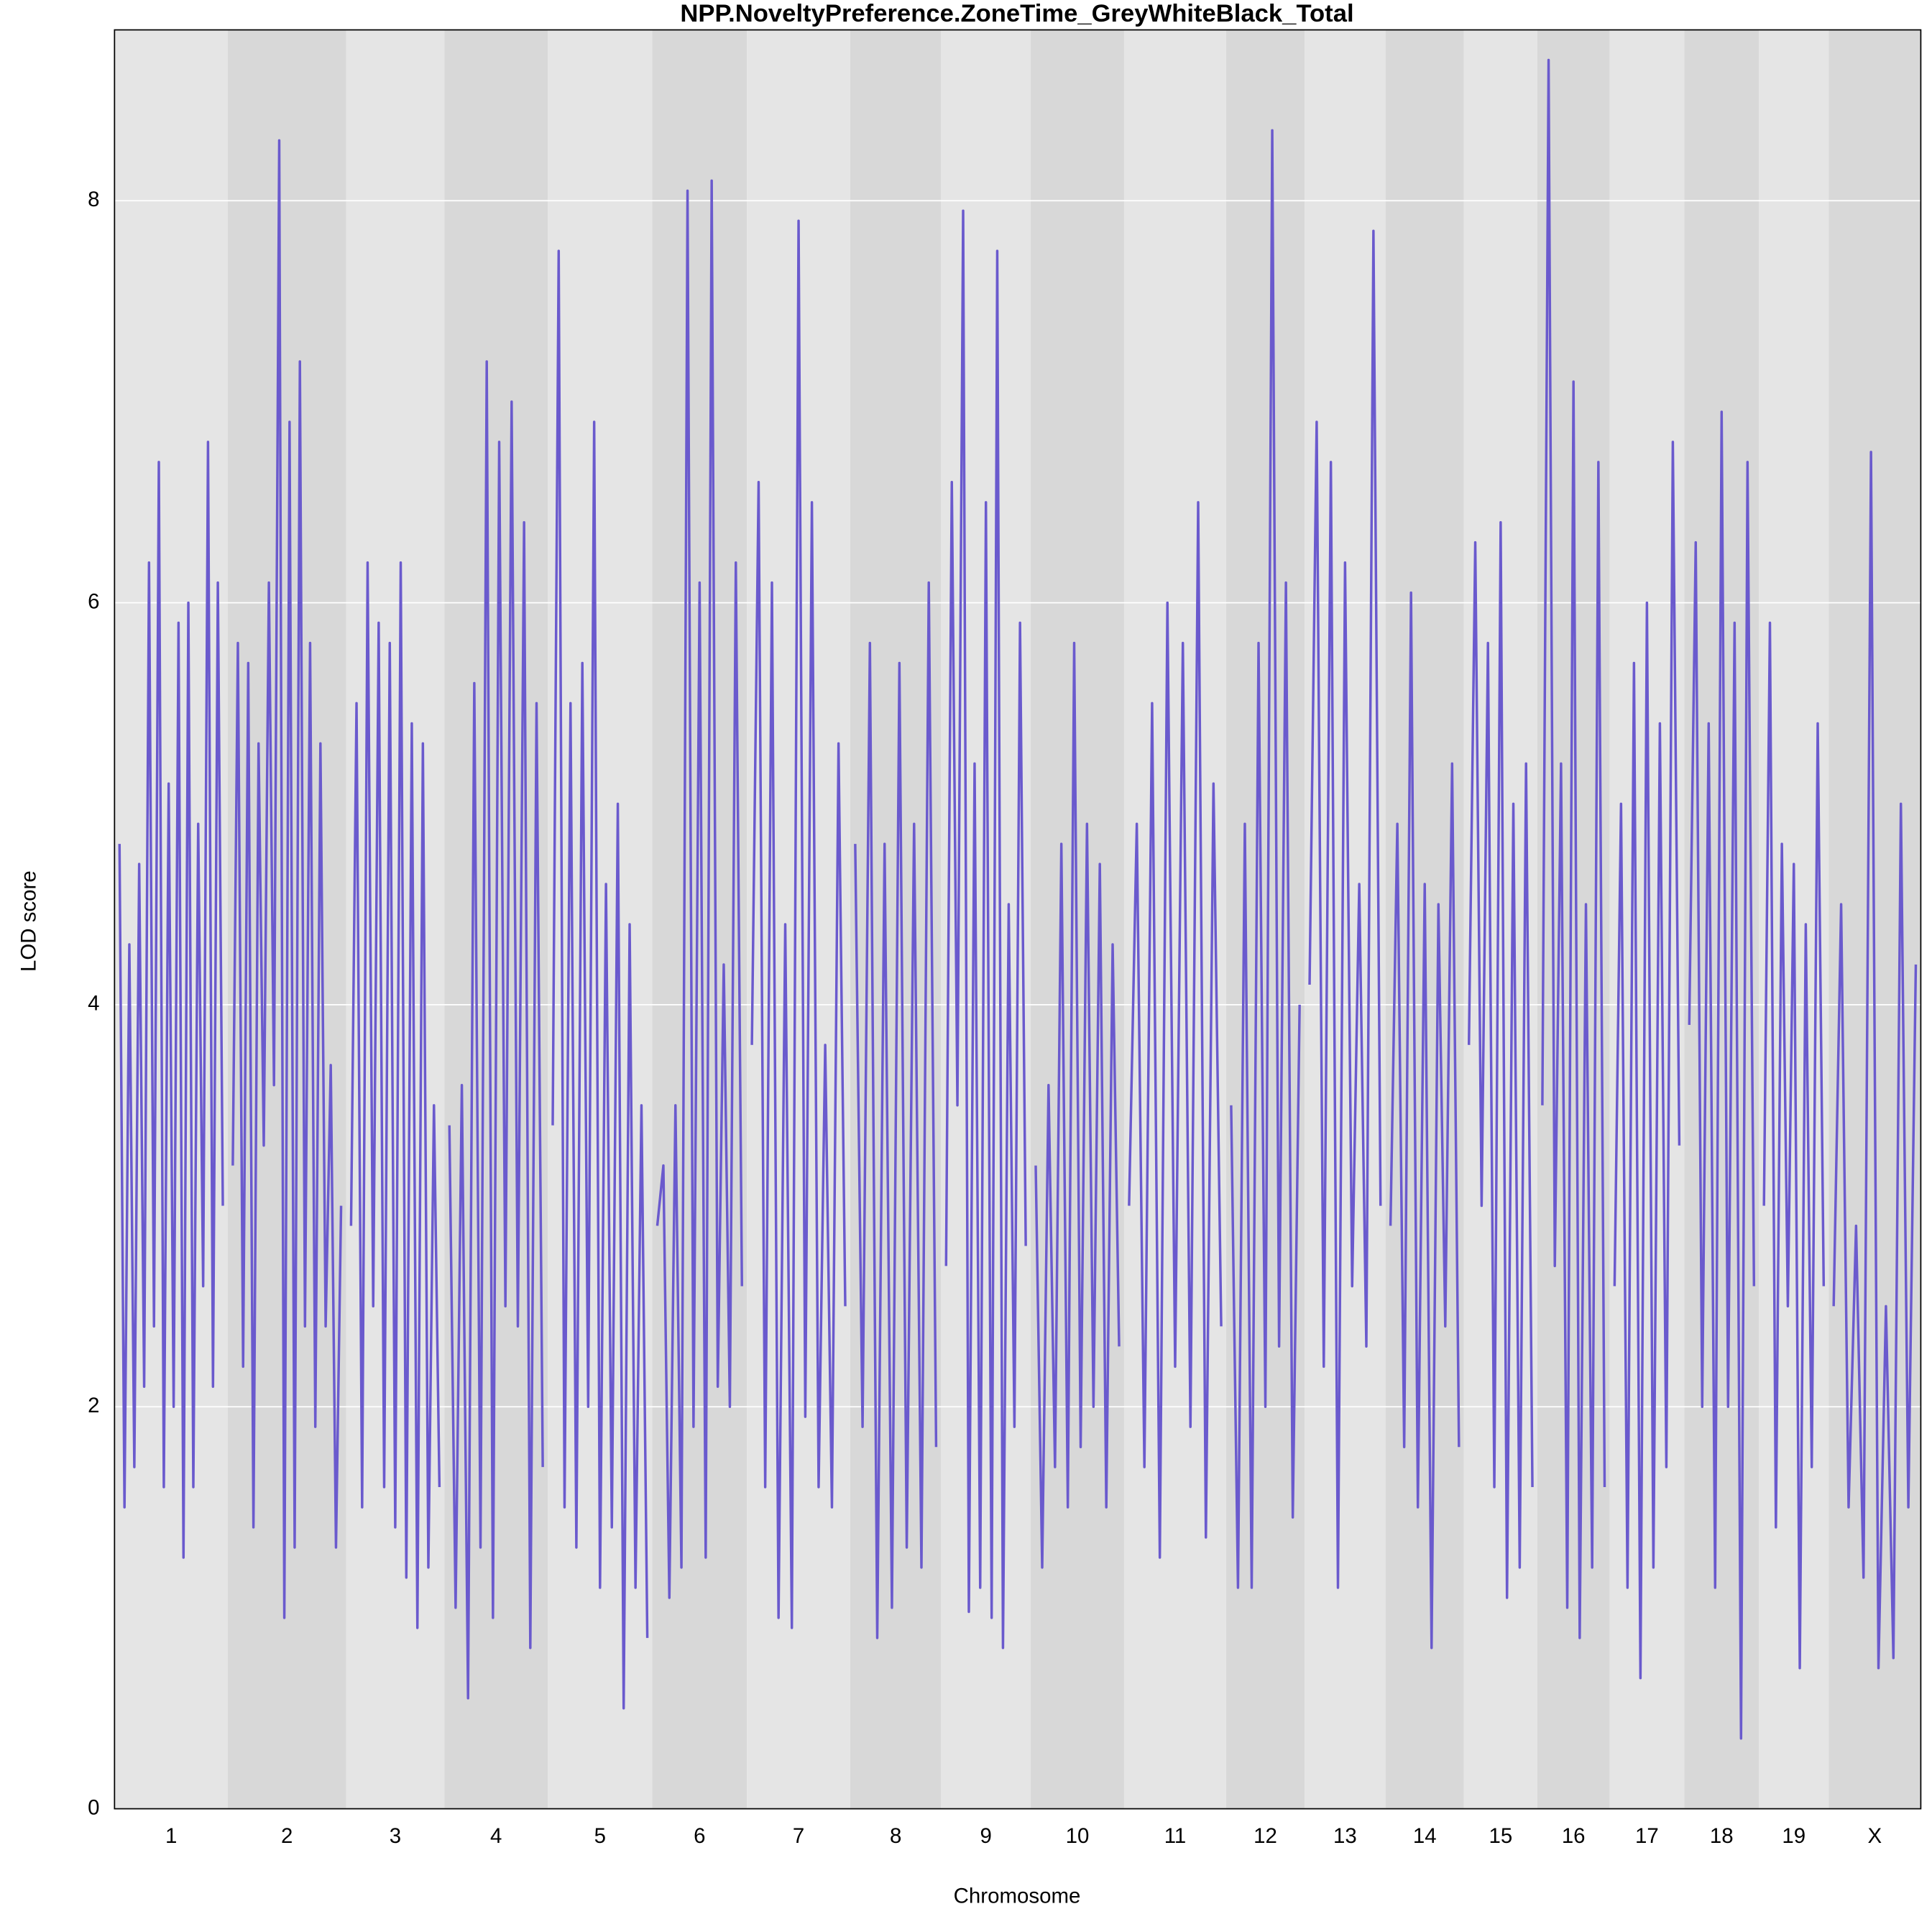 The width and height of the screenshot is (1932, 1932). I want to click on x-tick-label: 18, so click(1722, 1836).